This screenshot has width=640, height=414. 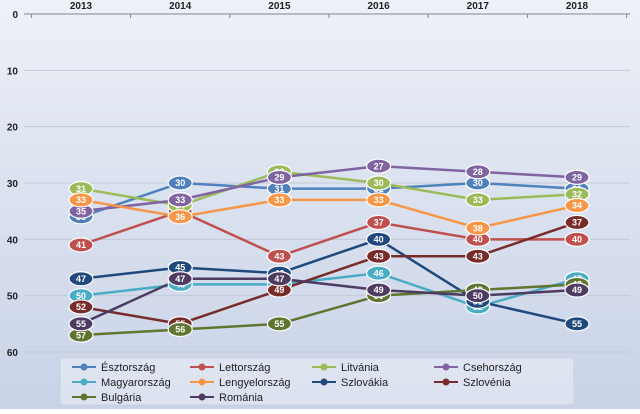 I want to click on data-label: 41, so click(x=81, y=245).